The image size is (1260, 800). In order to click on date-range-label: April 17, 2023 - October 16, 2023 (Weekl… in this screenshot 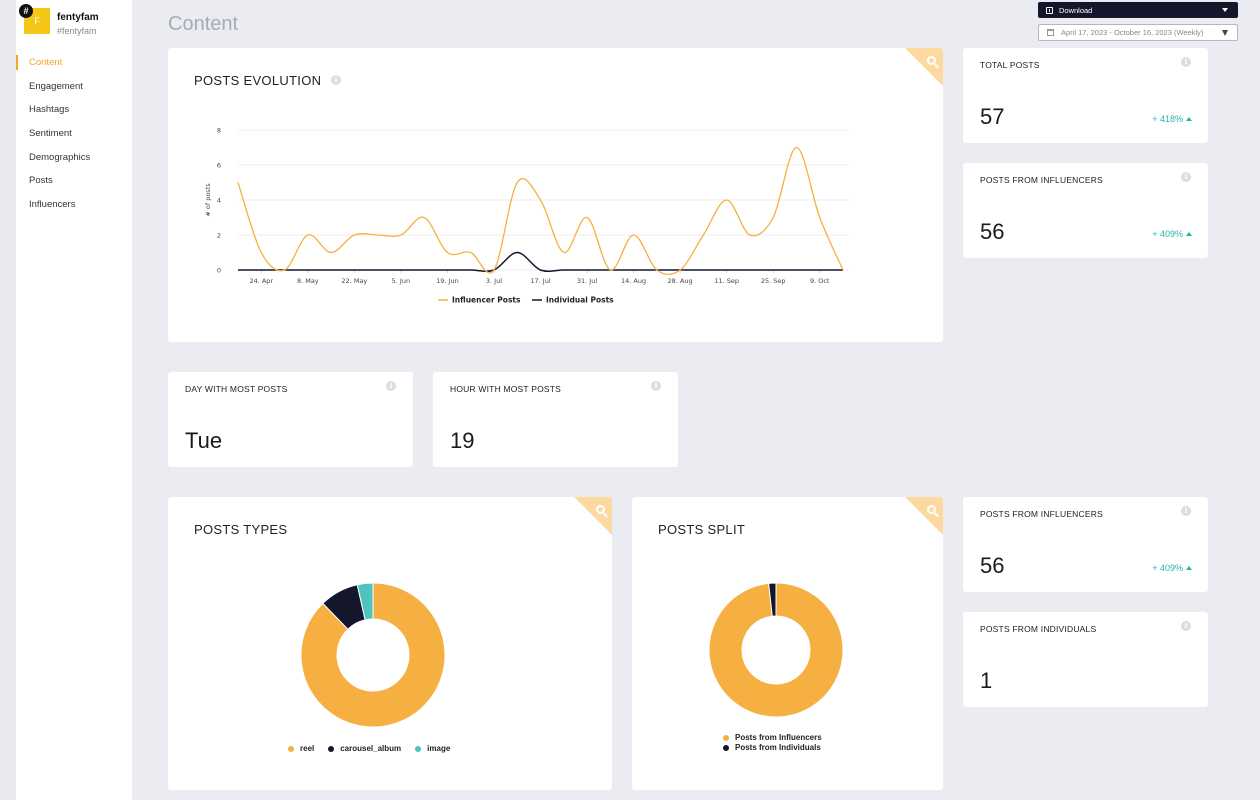, I will do `click(1132, 32)`.